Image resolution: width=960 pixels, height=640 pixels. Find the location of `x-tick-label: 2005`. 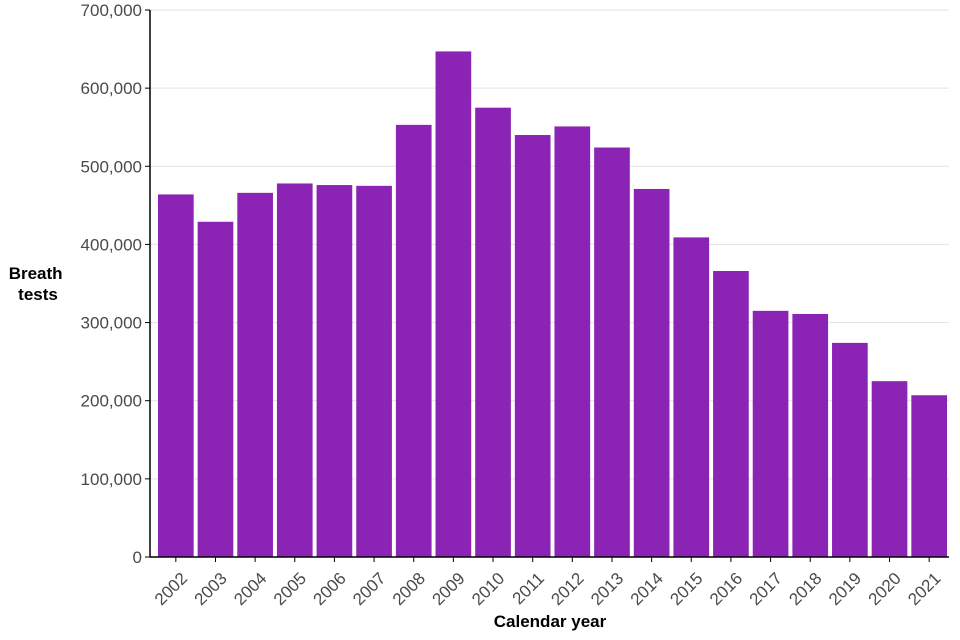

x-tick-label: 2005 is located at coordinates (290, 589).